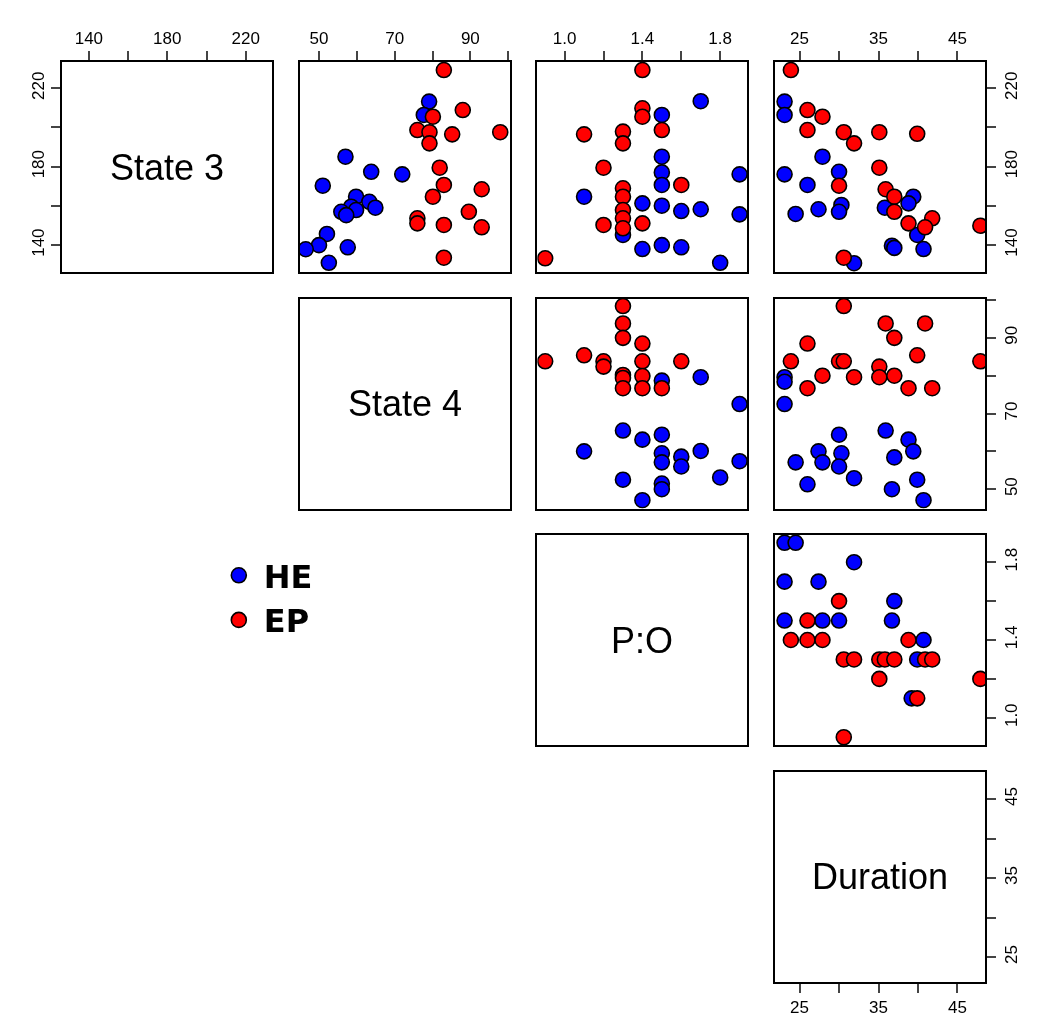 The height and width of the screenshot is (1034, 1043). What do you see at coordinates (167, 39) in the screenshot?
I see `x-tick-label: 180` at bounding box center [167, 39].